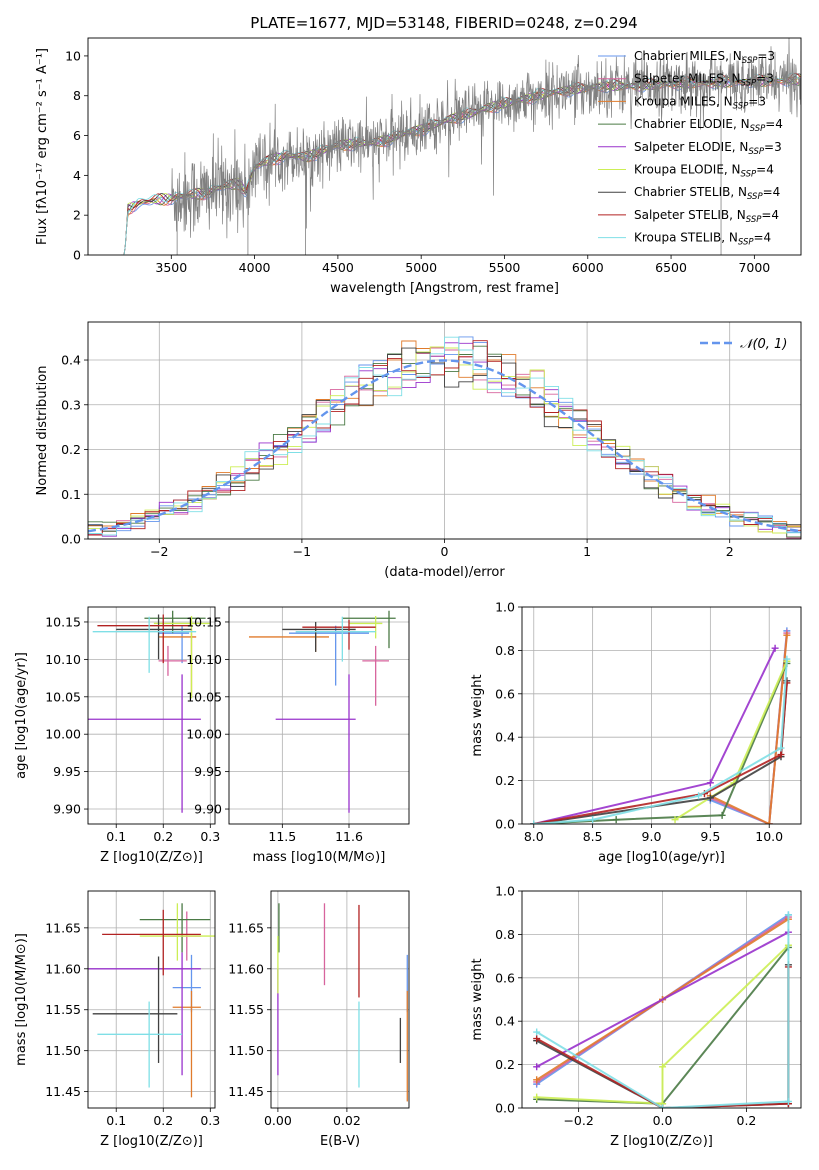 This screenshot has height=1170, width=819. Describe the element at coordinates (769, 836) in the screenshot. I see `x-tick-label: 10.0` at that location.